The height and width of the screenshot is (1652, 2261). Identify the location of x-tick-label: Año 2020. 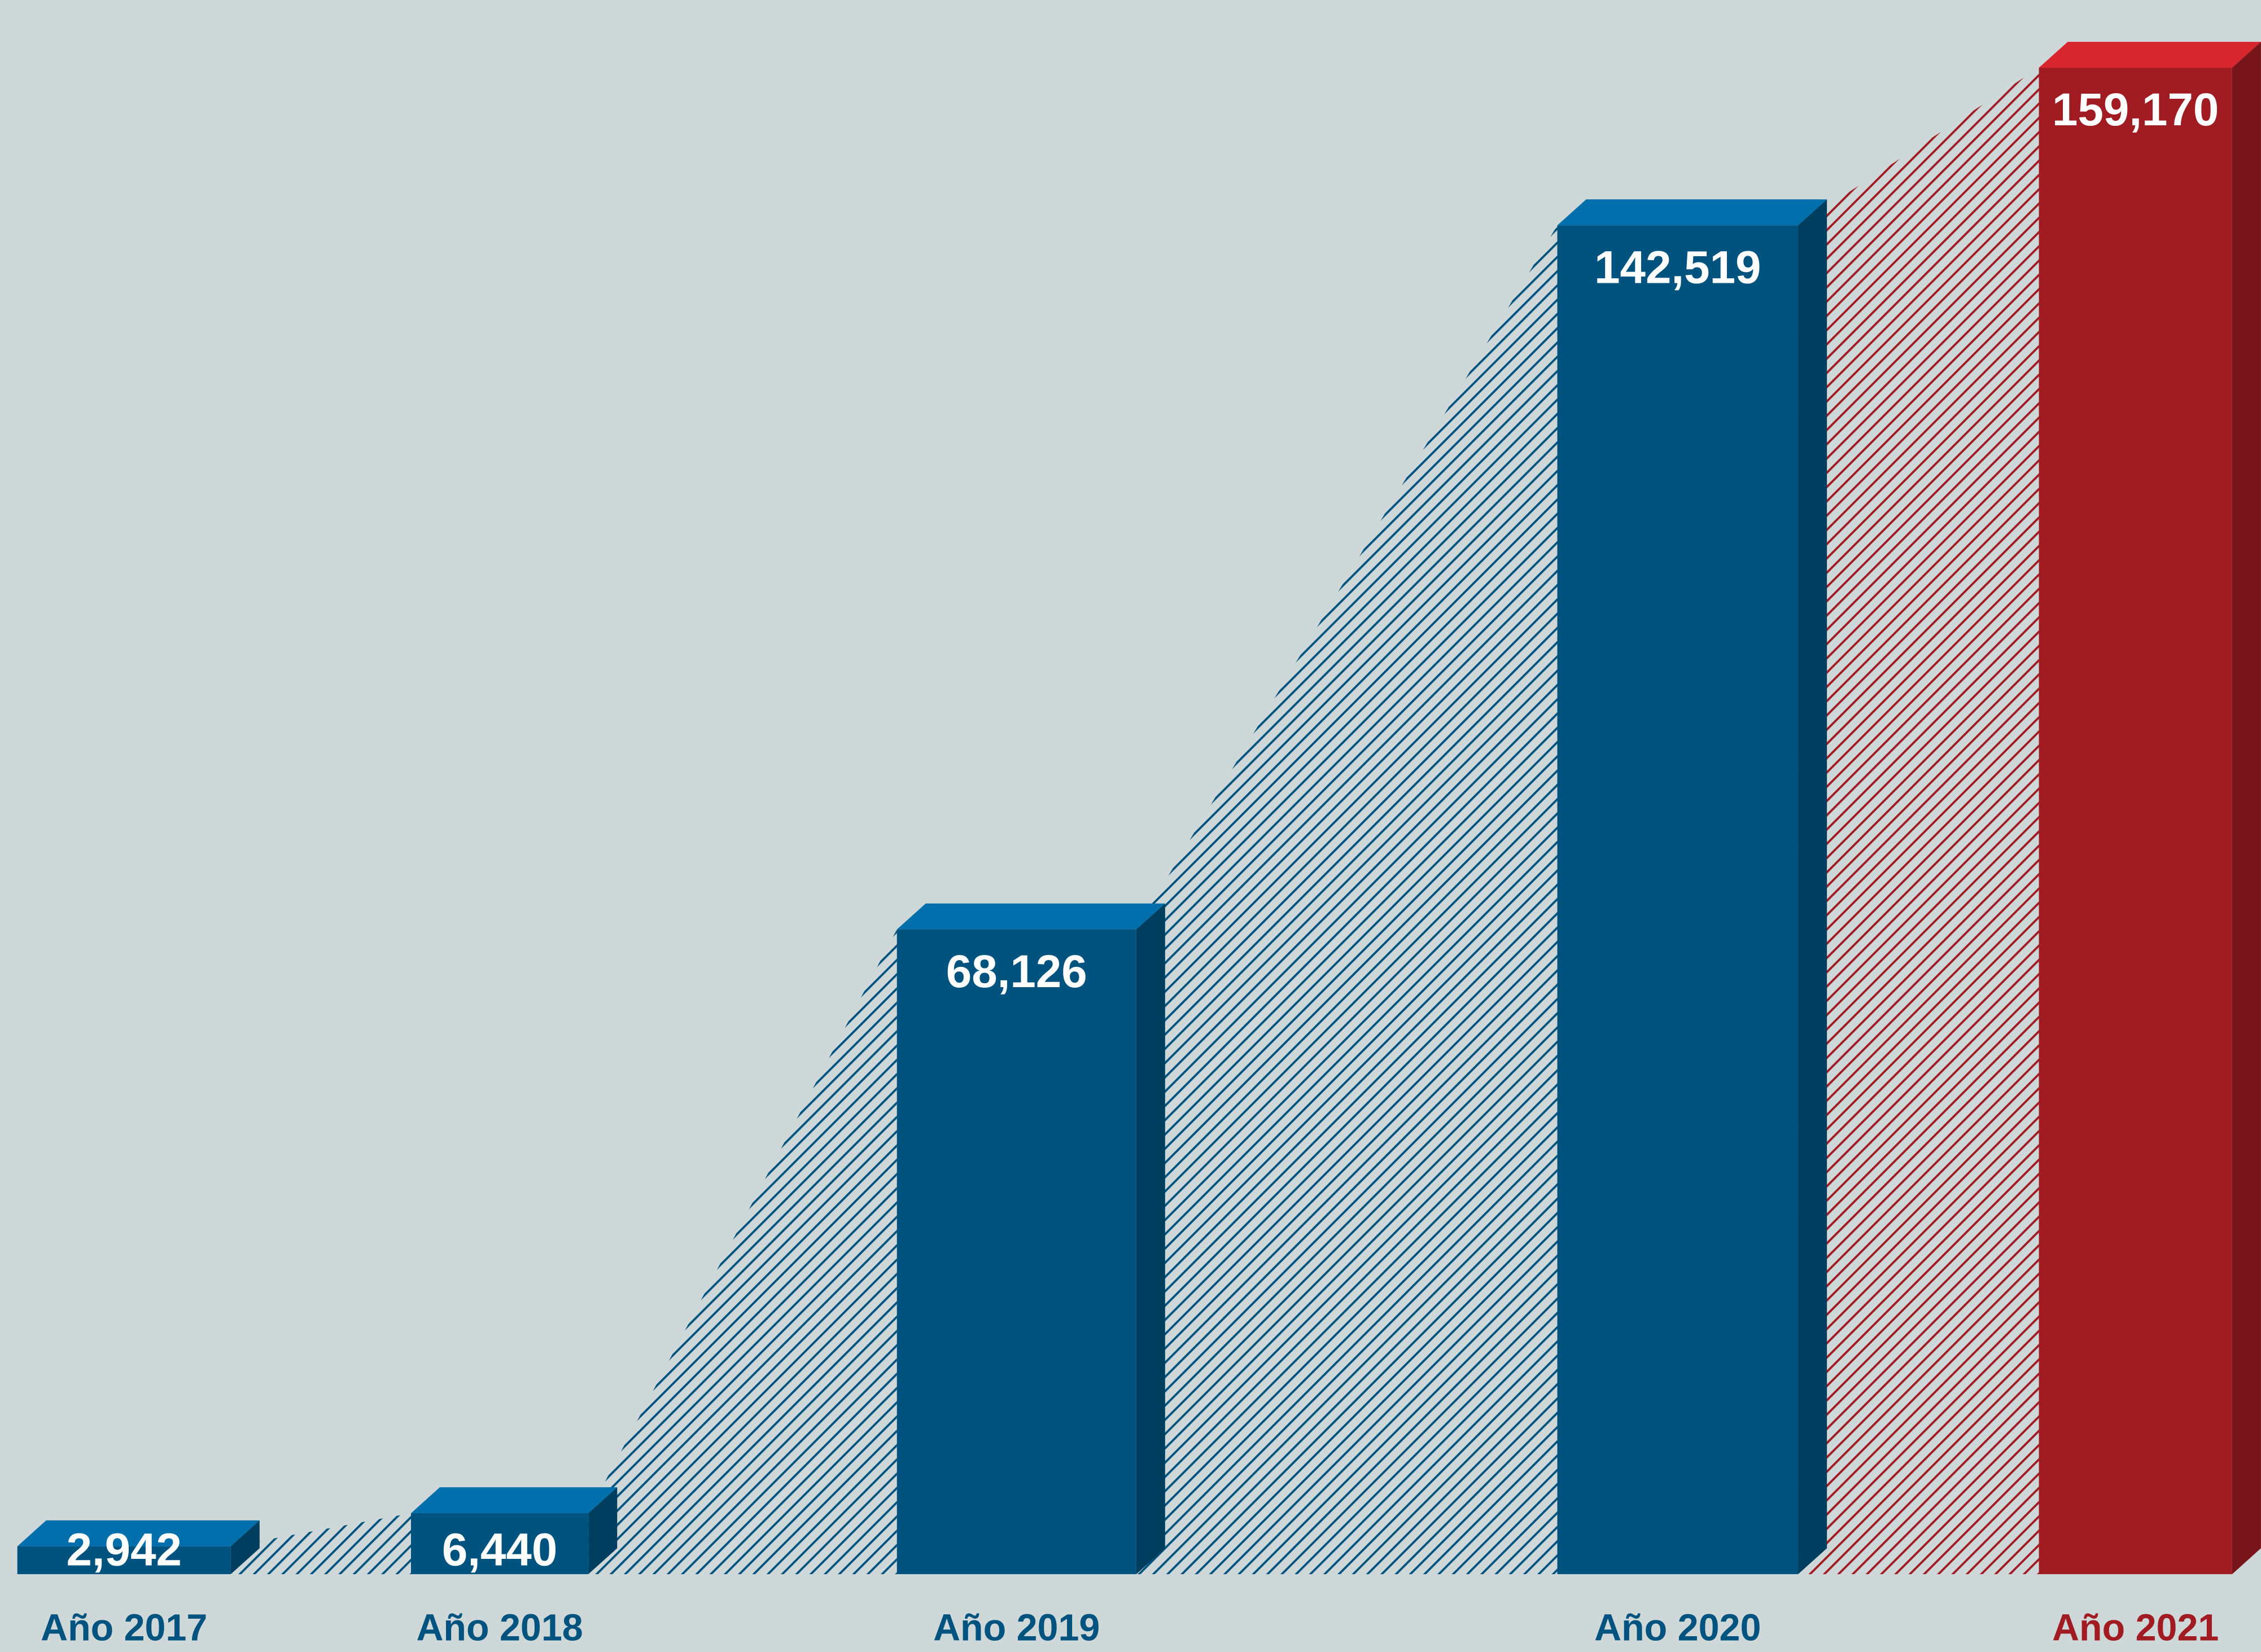
(1677, 1628).